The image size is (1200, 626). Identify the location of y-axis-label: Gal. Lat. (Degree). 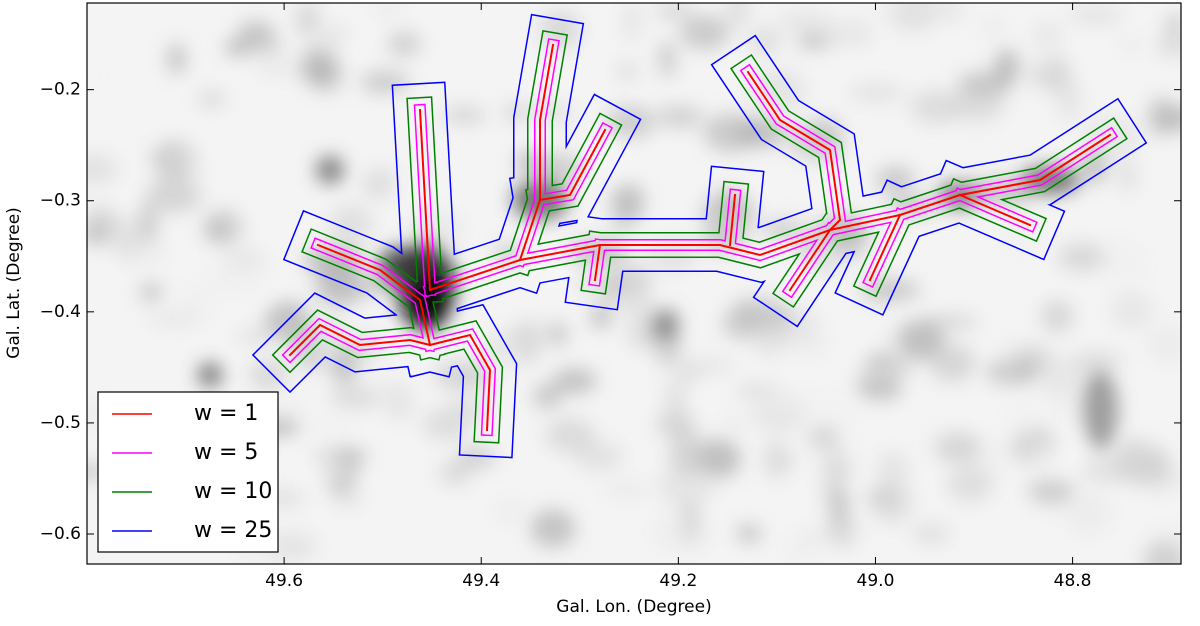
(14, 283).